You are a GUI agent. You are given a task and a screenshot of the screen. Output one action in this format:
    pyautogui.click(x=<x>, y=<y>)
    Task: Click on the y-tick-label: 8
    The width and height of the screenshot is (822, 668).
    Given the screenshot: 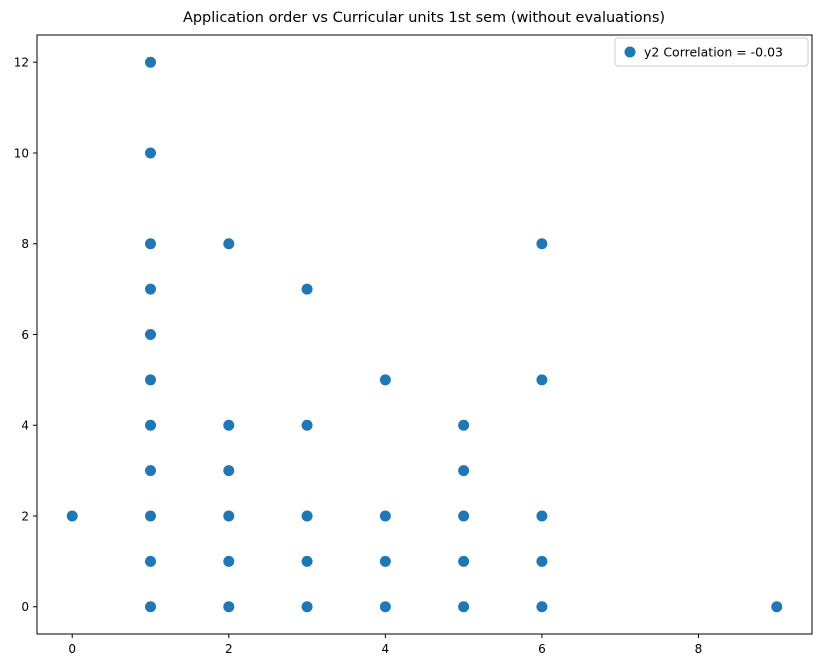 What is the action you would take?
    pyautogui.click(x=25, y=244)
    